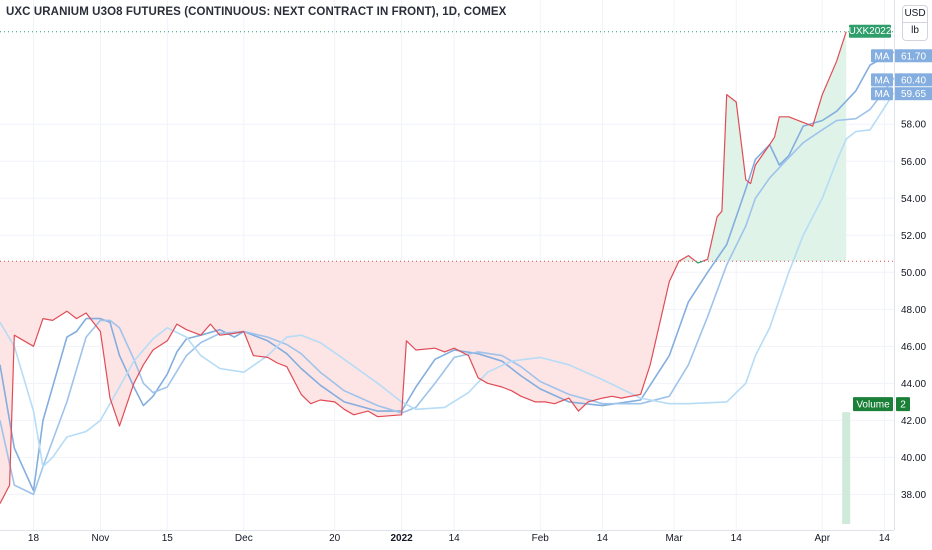 The width and height of the screenshot is (932, 550). What do you see at coordinates (913, 347) in the screenshot?
I see `y-tick-label: 46.00` at bounding box center [913, 347].